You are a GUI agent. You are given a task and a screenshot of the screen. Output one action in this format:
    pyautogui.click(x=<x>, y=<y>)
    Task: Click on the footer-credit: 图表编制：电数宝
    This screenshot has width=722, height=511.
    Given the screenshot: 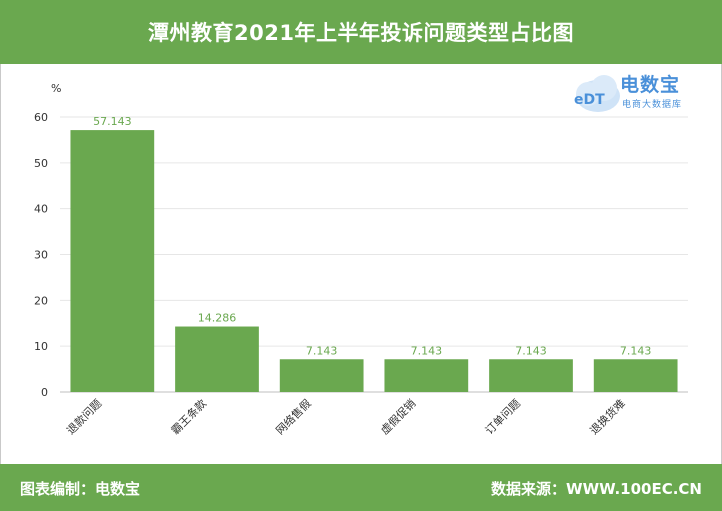 What is the action you would take?
    pyautogui.click(x=80, y=489)
    